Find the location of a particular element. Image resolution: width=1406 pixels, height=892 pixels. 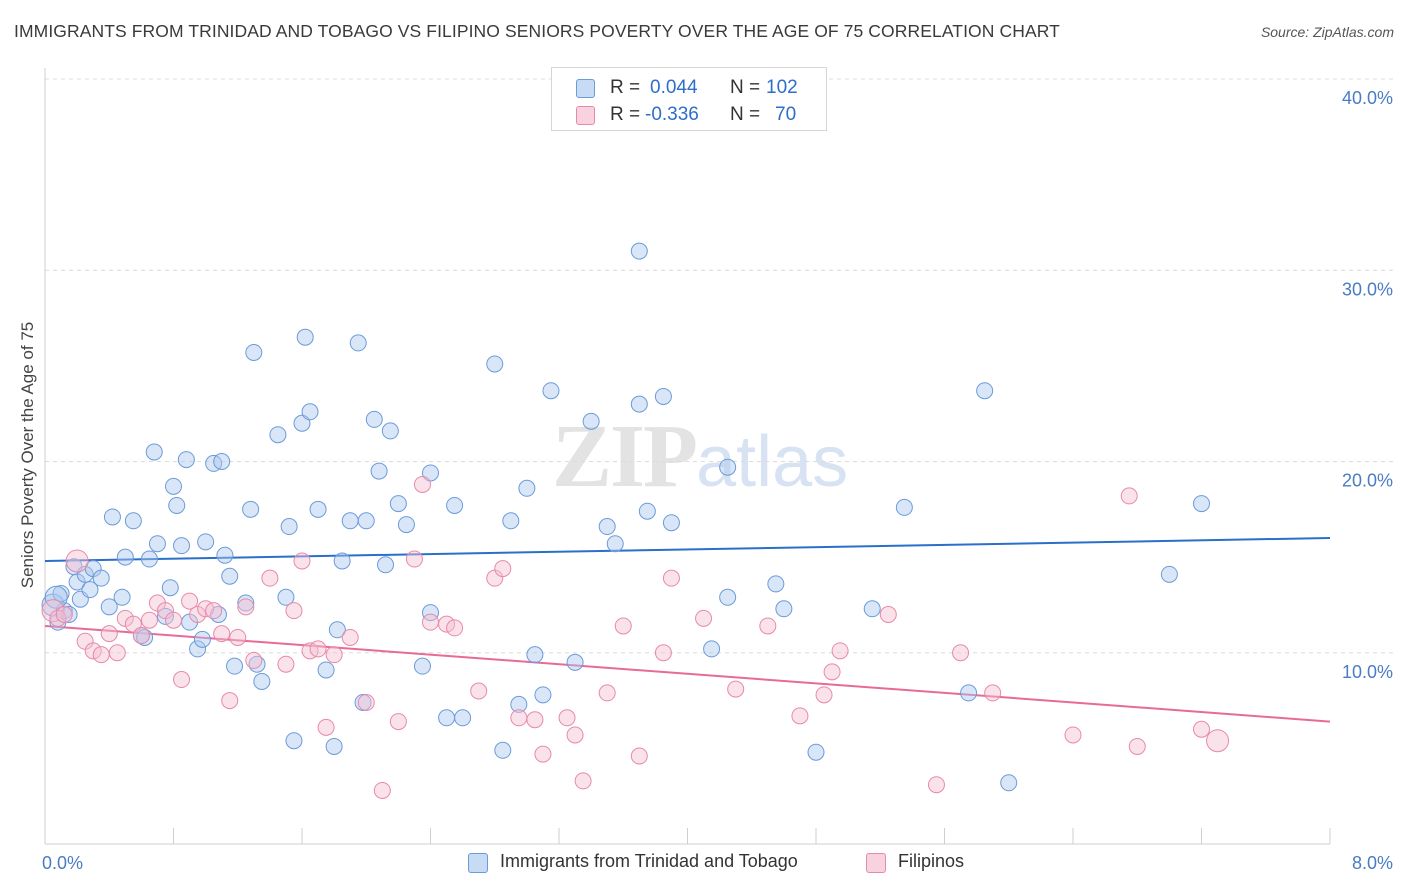

y-tick-label: 20.0% is located at coordinates (1367, 481).